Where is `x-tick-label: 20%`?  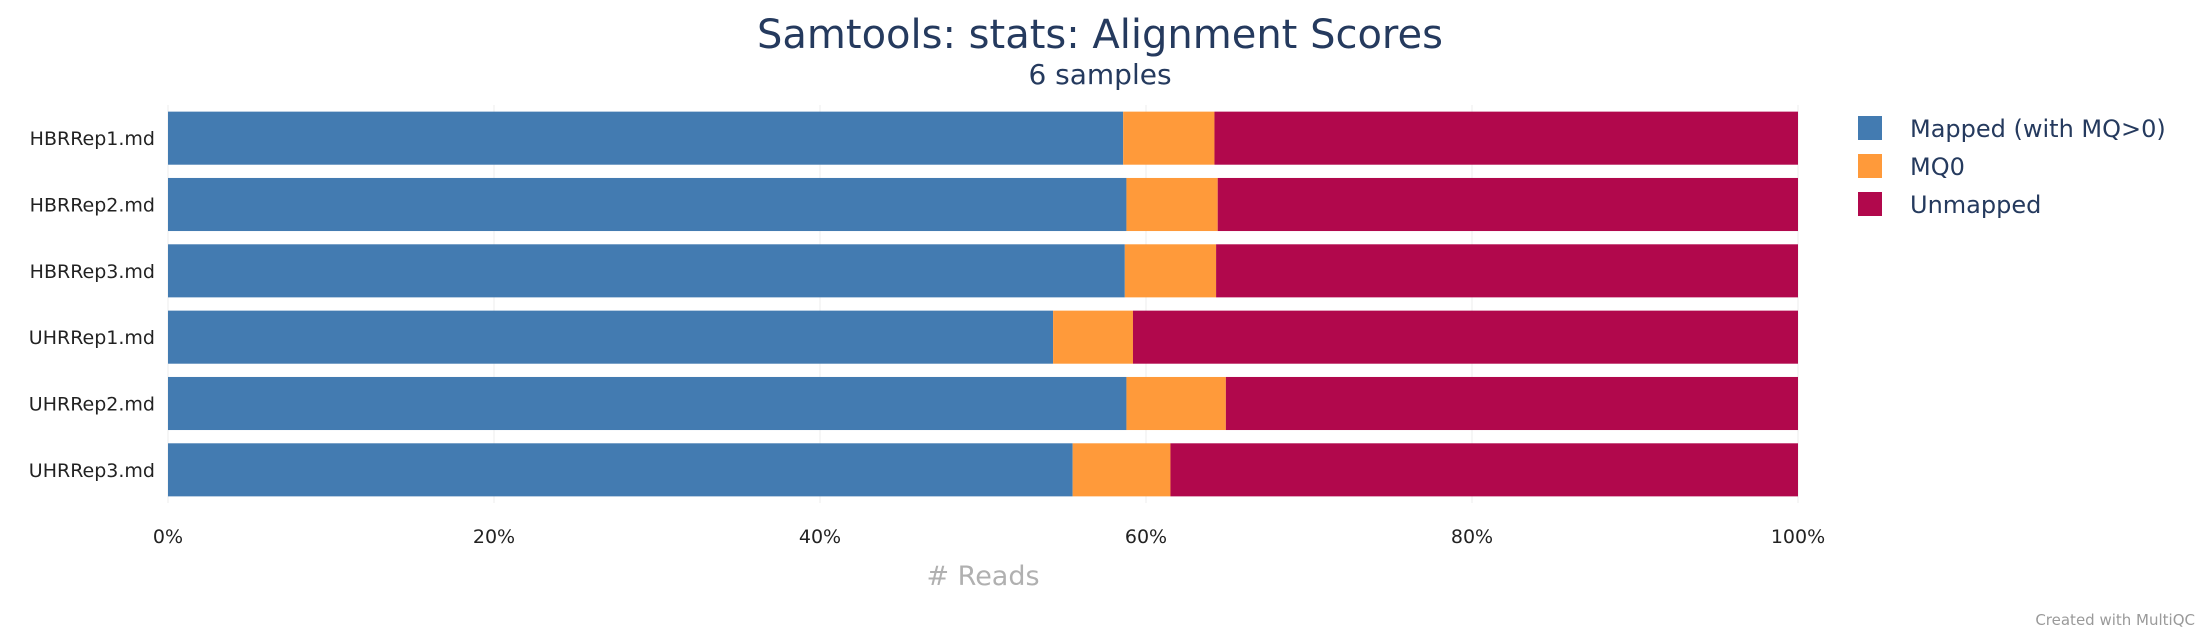 x-tick-label: 20% is located at coordinates (494, 537).